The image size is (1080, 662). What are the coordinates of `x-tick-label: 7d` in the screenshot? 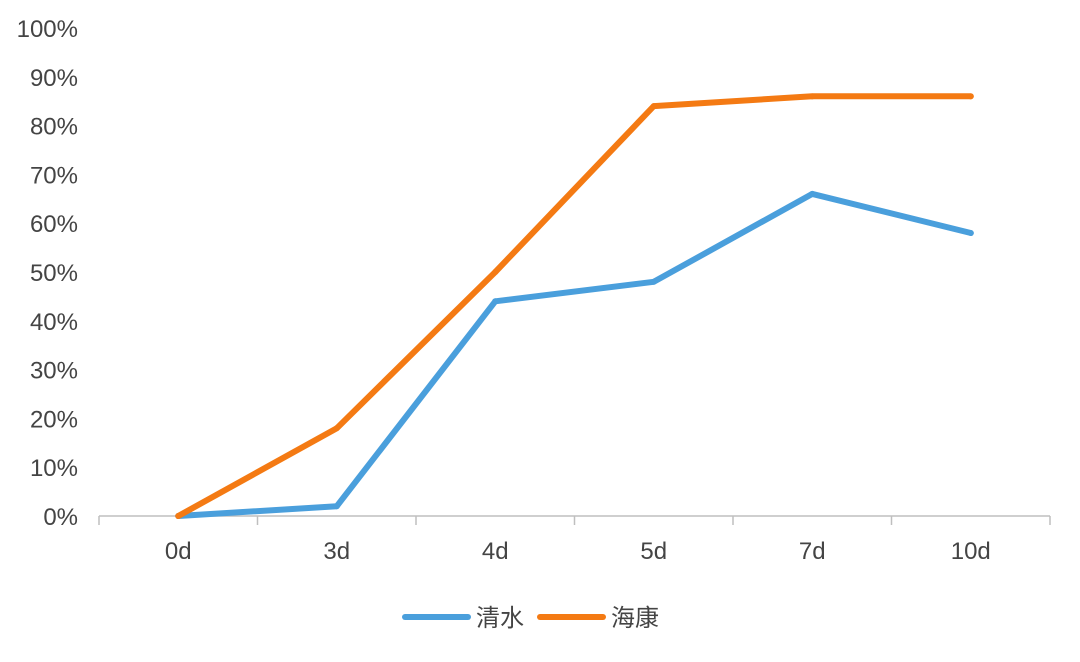 It's located at (812, 551).